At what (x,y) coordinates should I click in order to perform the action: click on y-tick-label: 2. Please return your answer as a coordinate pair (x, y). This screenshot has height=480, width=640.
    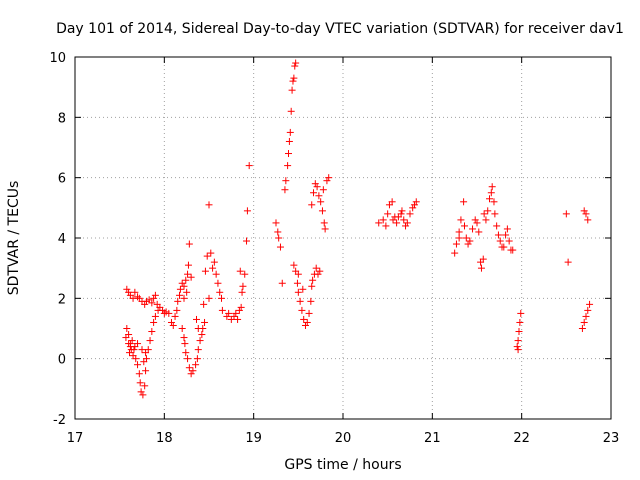
    Looking at the image, I should click on (62, 299).